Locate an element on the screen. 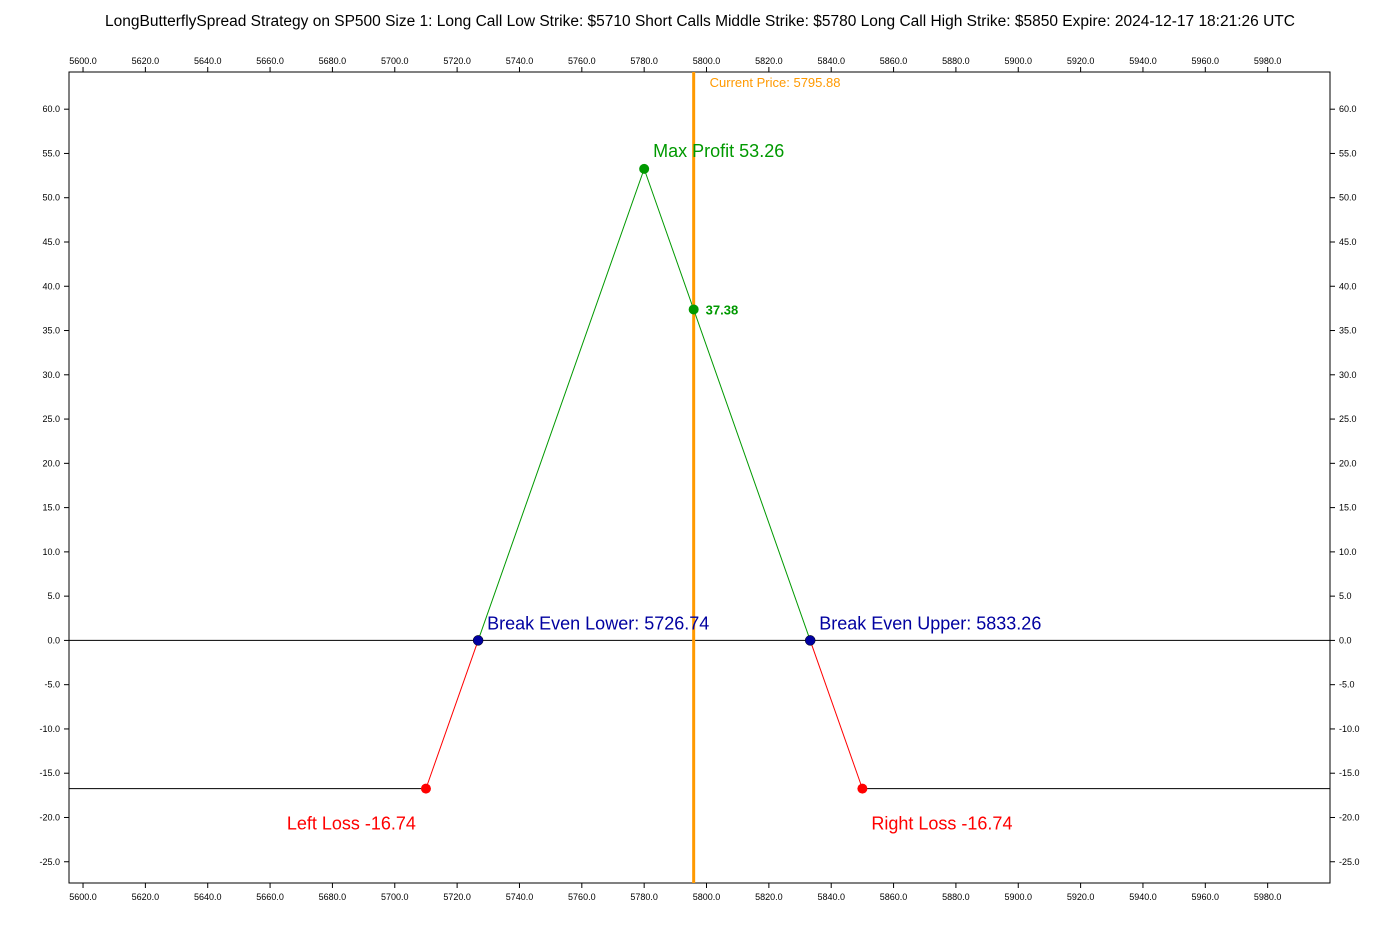 The height and width of the screenshot is (933, 1400). y-tick-label-left: 30.0 is located at coordinates (51, 375).